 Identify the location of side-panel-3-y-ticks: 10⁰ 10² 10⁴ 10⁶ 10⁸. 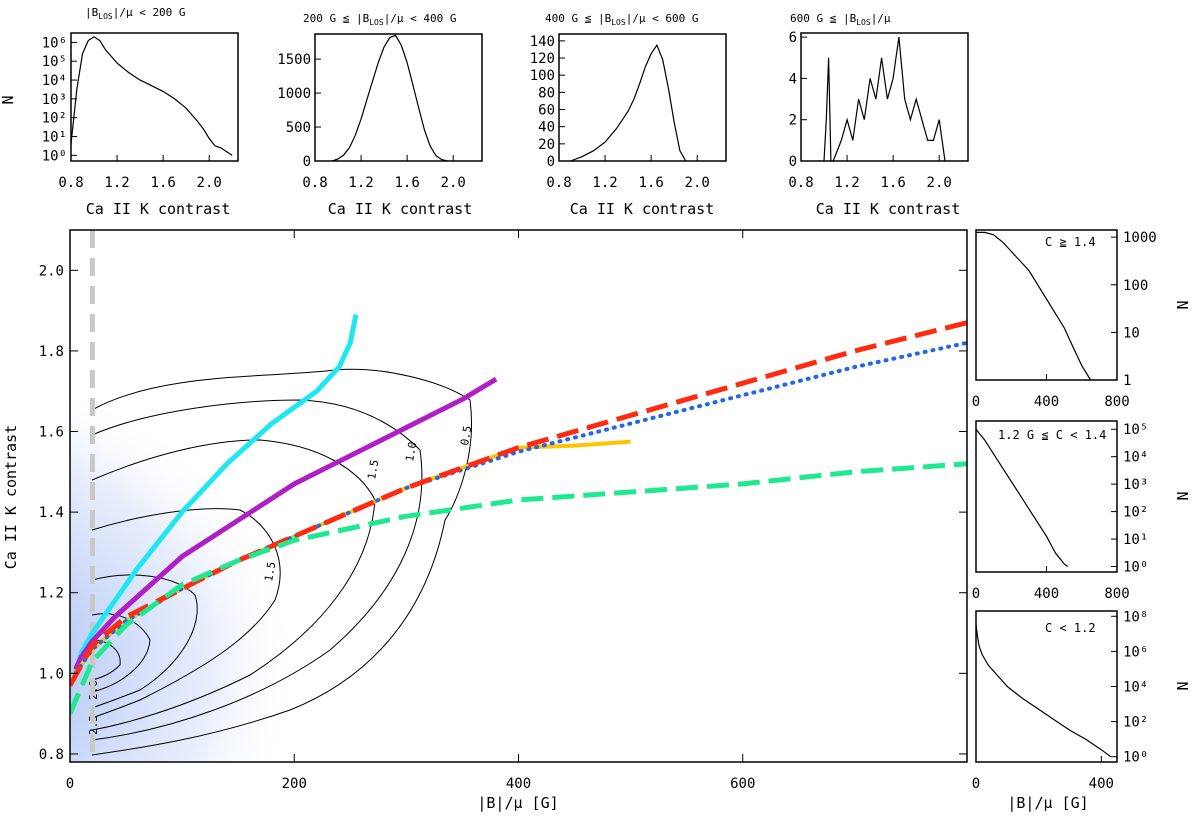
(1129, 687).